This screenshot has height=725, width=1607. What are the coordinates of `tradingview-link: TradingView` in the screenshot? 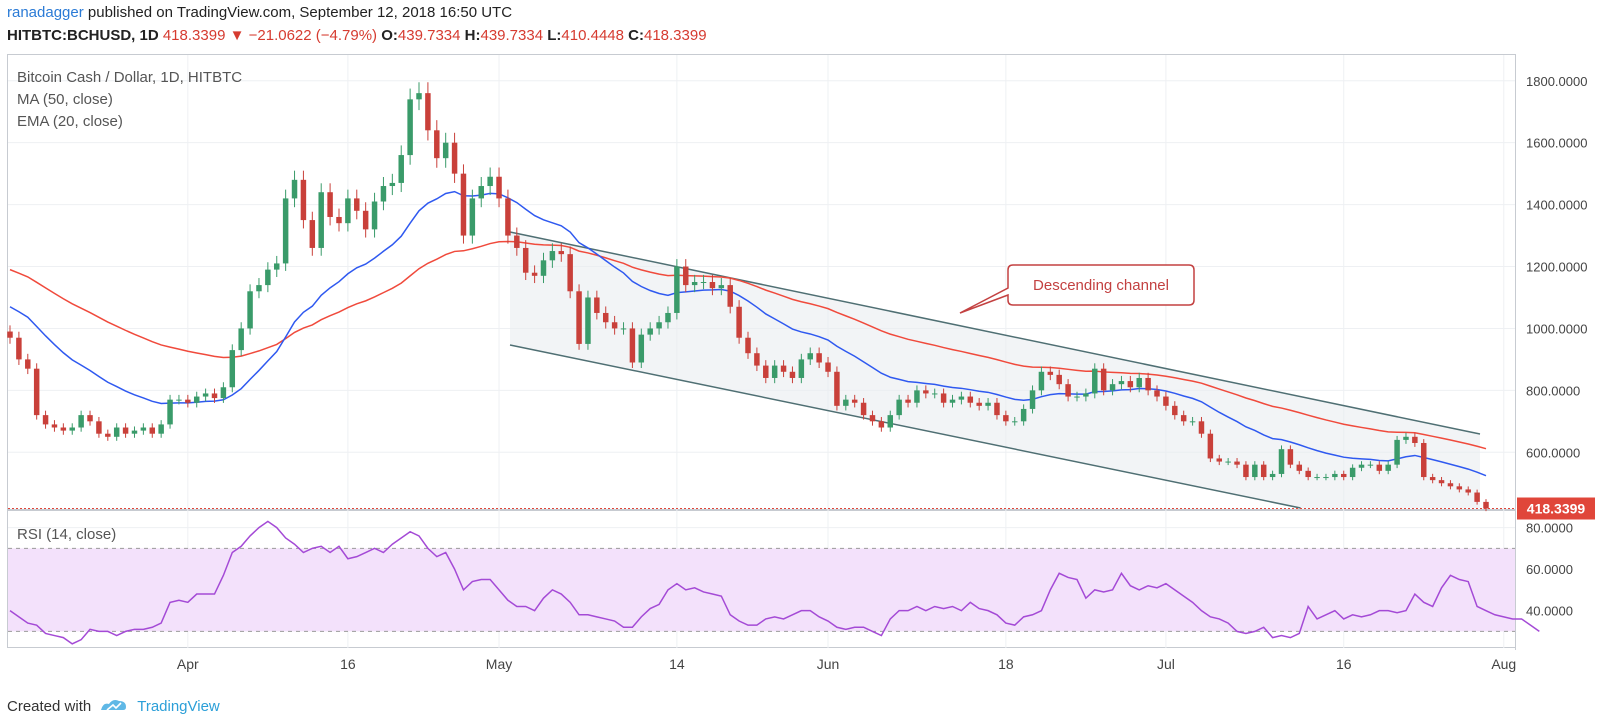 It's located at (178, 706).